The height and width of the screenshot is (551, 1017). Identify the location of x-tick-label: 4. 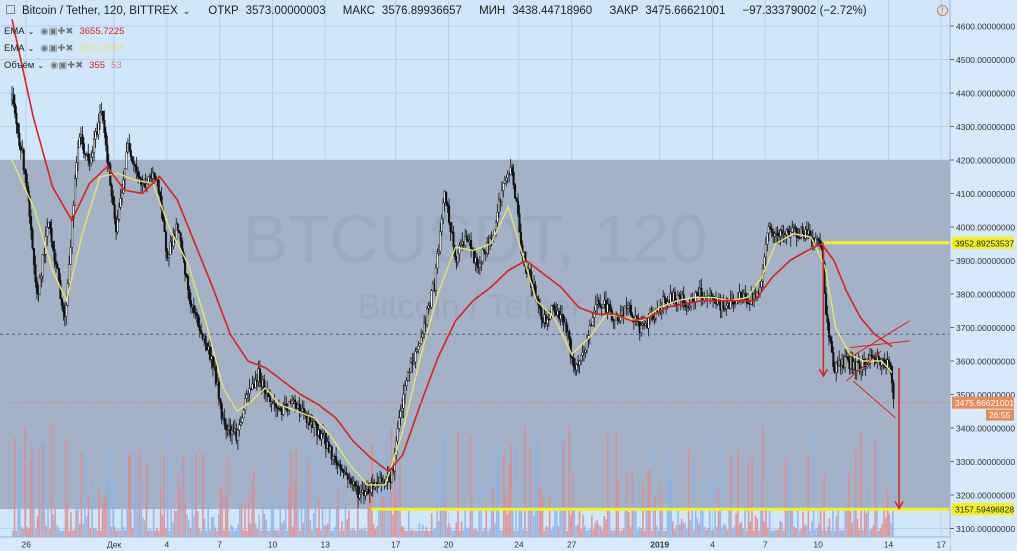
(712, 545).